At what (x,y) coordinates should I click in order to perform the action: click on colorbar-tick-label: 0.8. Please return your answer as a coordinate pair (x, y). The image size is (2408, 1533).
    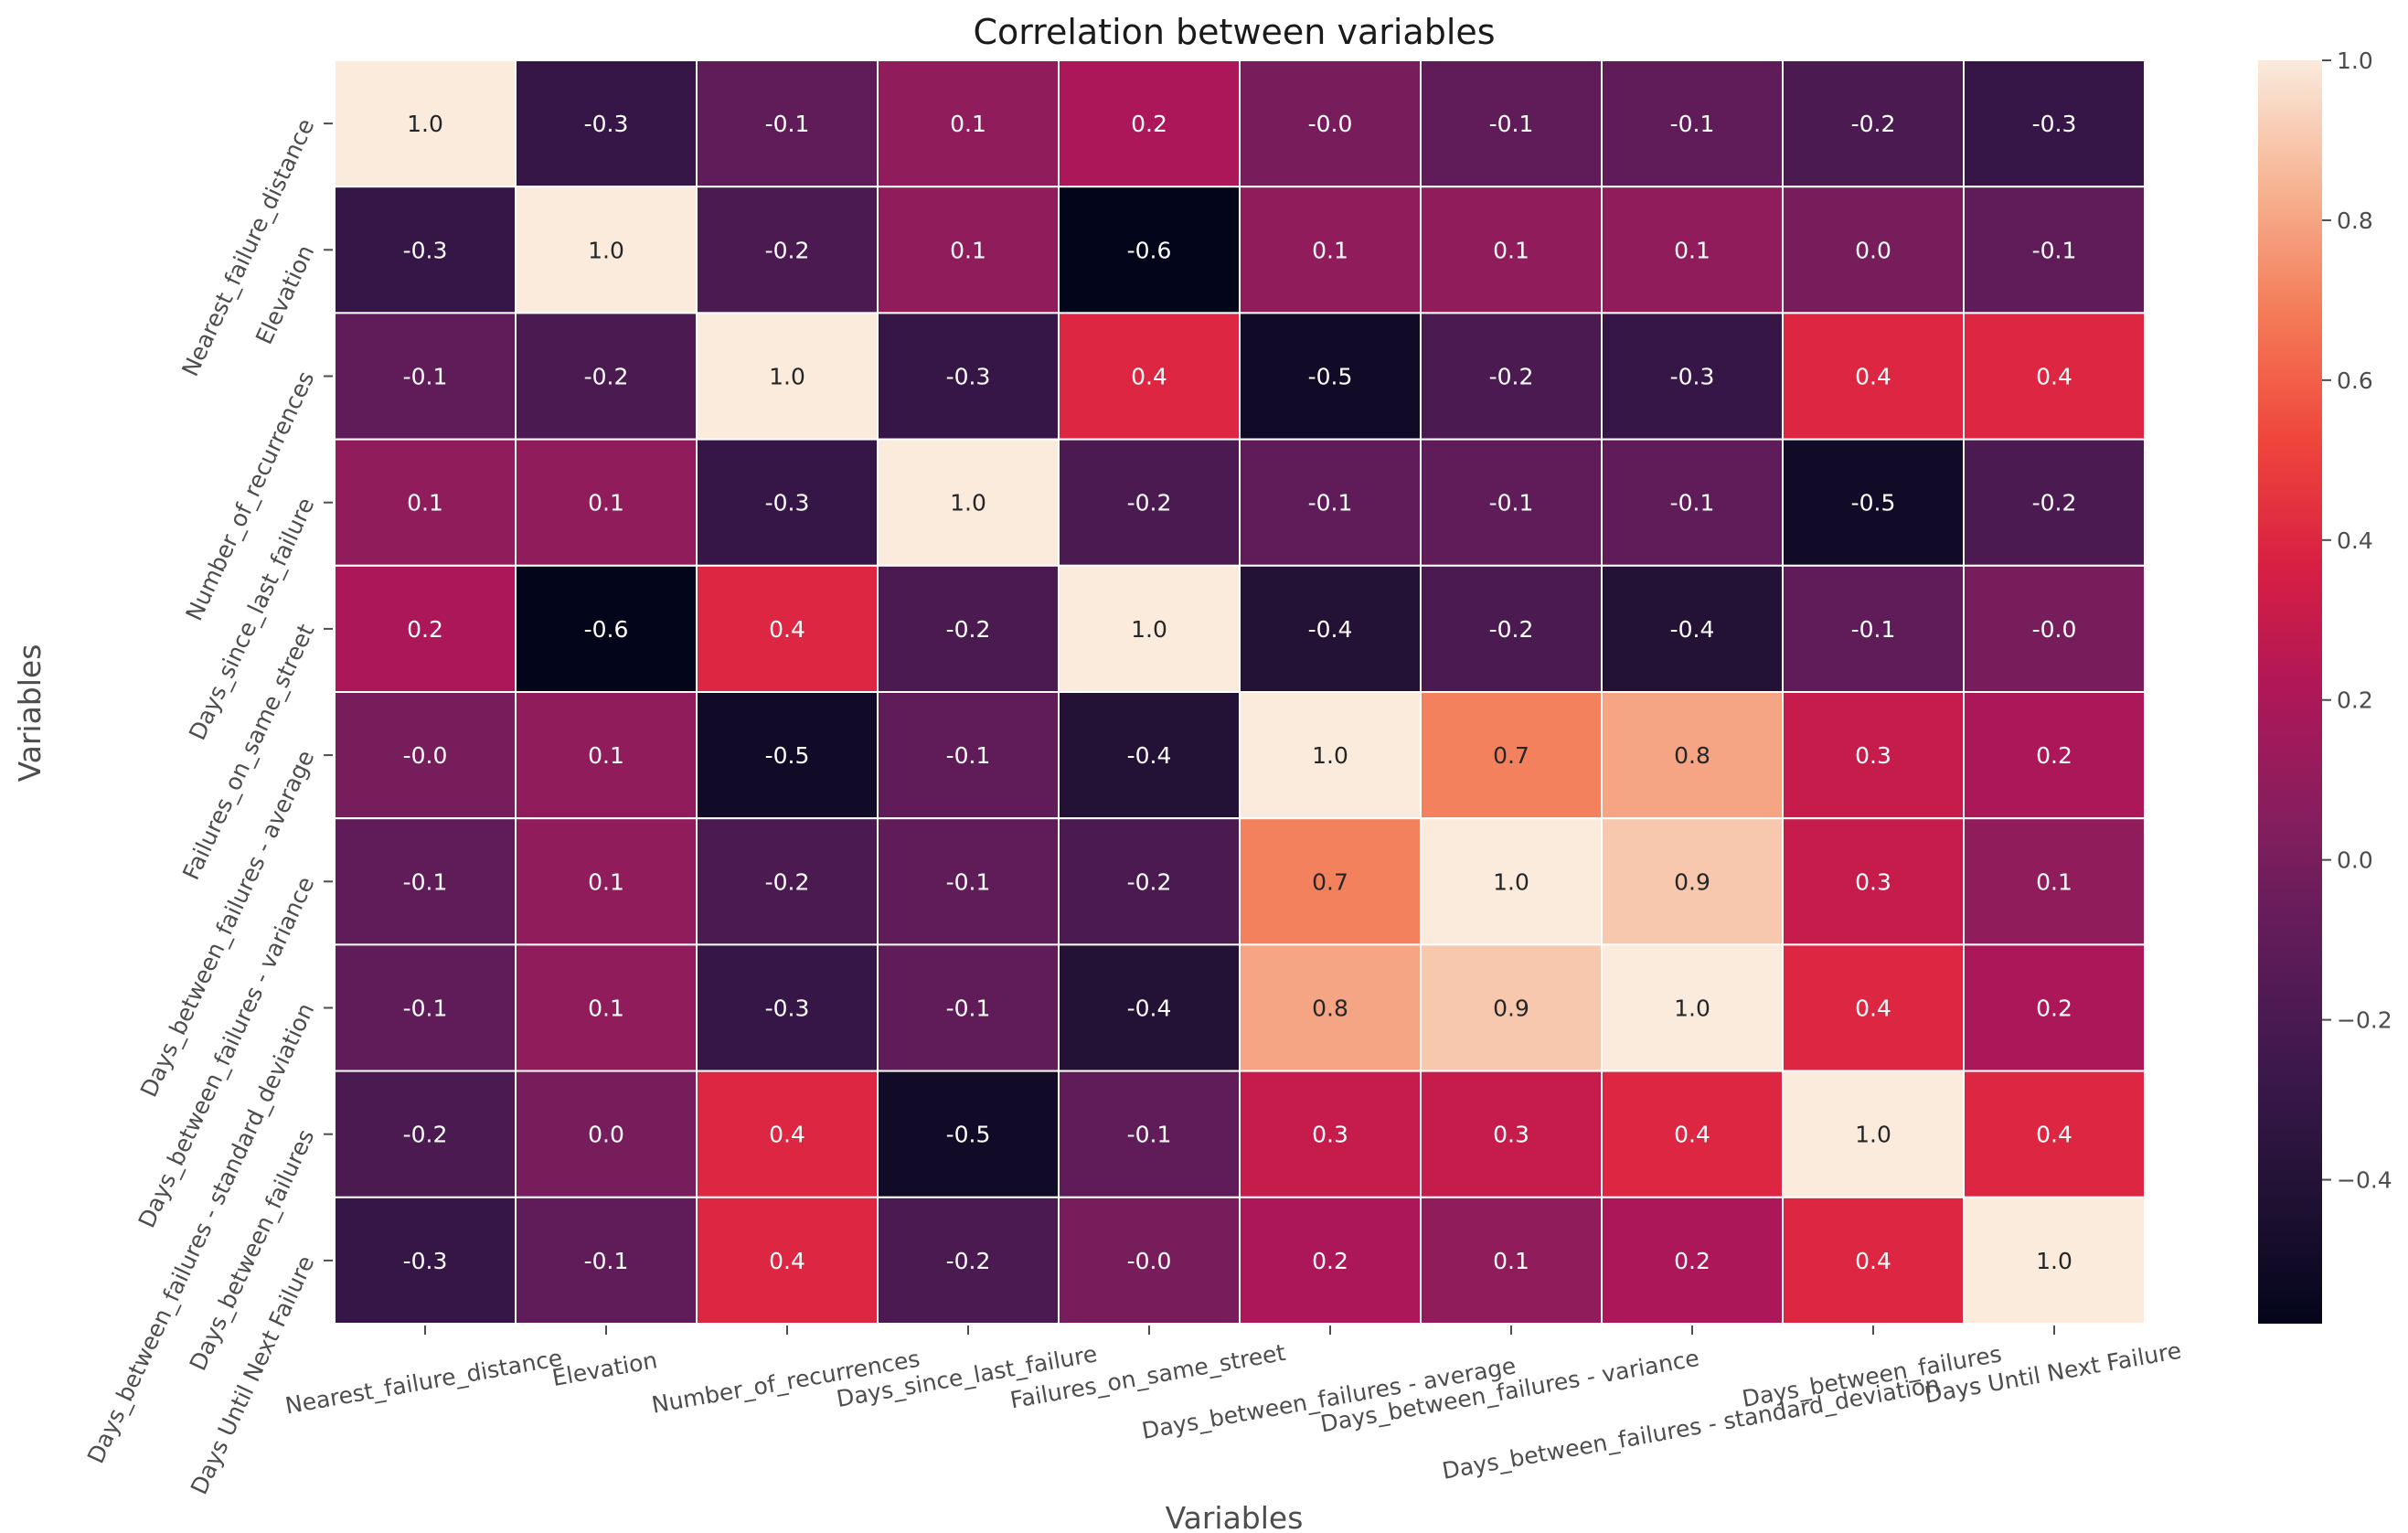
    Looking at the image, I should click on (2355, 221).